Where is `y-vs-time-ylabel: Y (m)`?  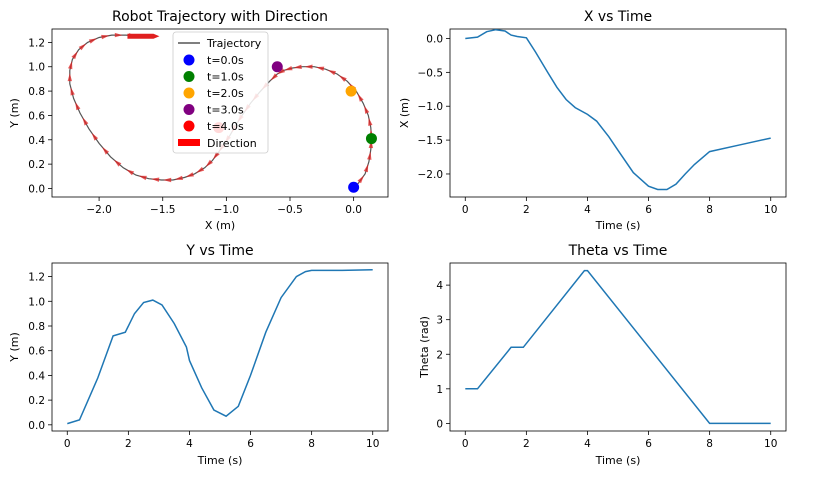 y-vs-time-ylabel: Y (m) is located at coordinates (14, 347).